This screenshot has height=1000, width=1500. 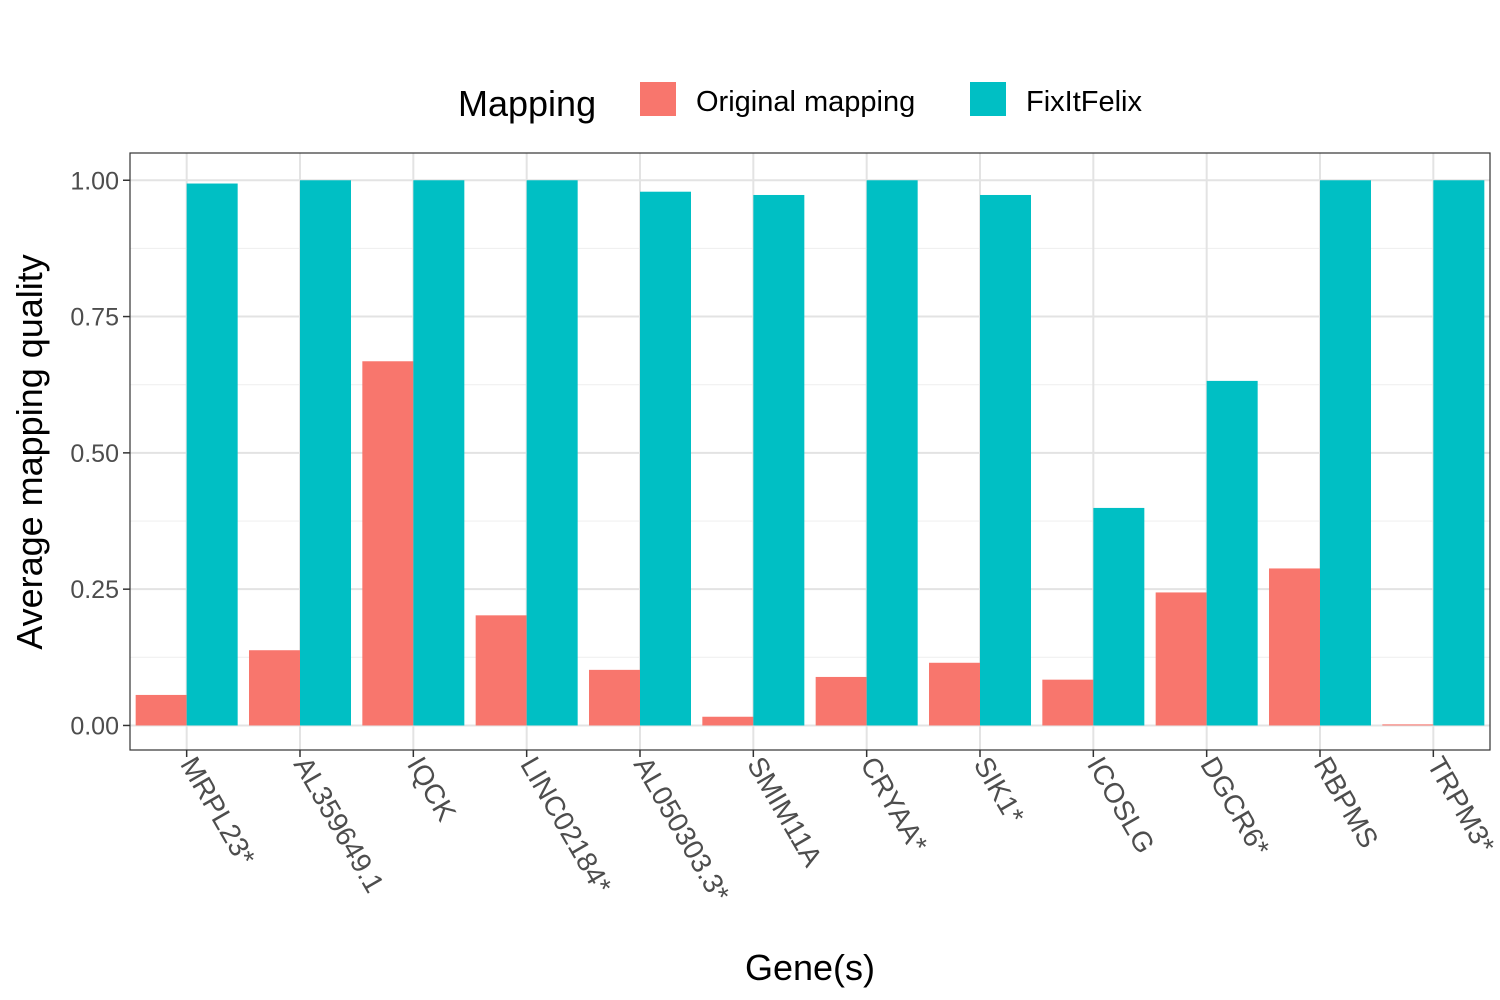 What do you see at coordinates (29, 452) in the screenshot?
I see `y-axis-title: Average mapping quality` at bounding box center [29, 452].